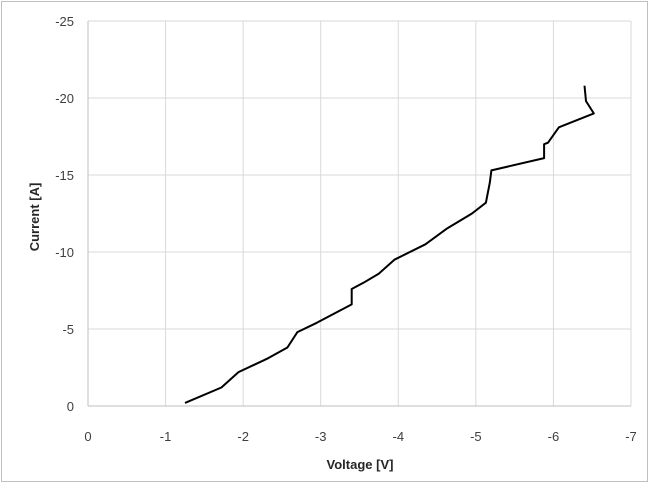 The height and width of the screenshot is (485, 651). Describe the element at coordinates (68, 329) in the screenshot. I see `y-tick-label: -5` at that location.